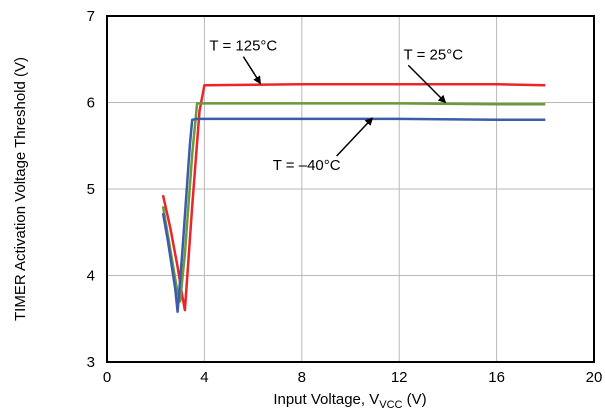 This screenshot has height=410, width=605. Describe the element at coordinates (434, 54) in the screenshot. I see `annotation-label: T = 25°C` at that location.